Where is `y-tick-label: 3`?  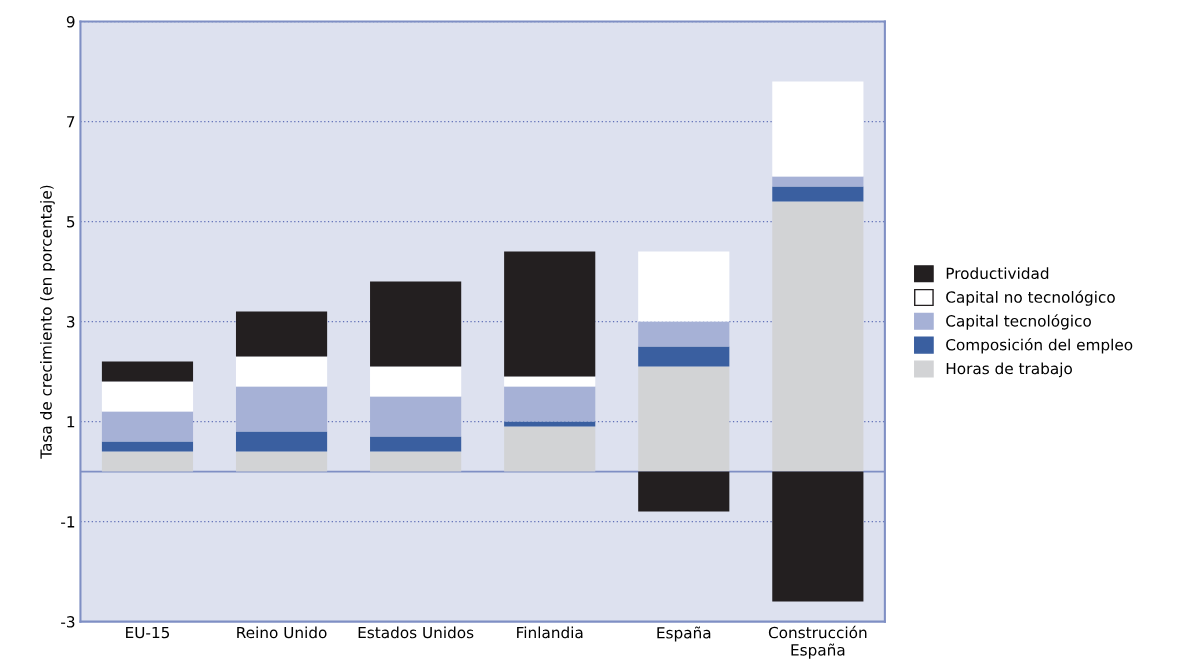
y-tick-label: 3 is located at coordinates (71, 322).